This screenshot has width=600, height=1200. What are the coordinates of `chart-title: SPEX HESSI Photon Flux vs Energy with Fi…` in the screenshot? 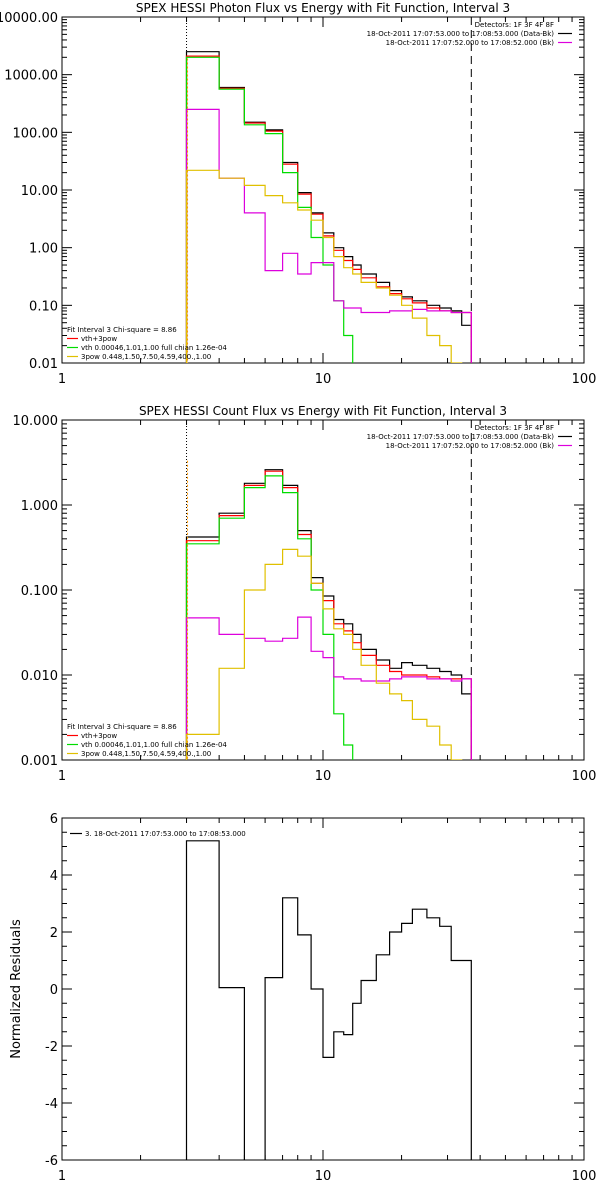 It's located at (323, 8).